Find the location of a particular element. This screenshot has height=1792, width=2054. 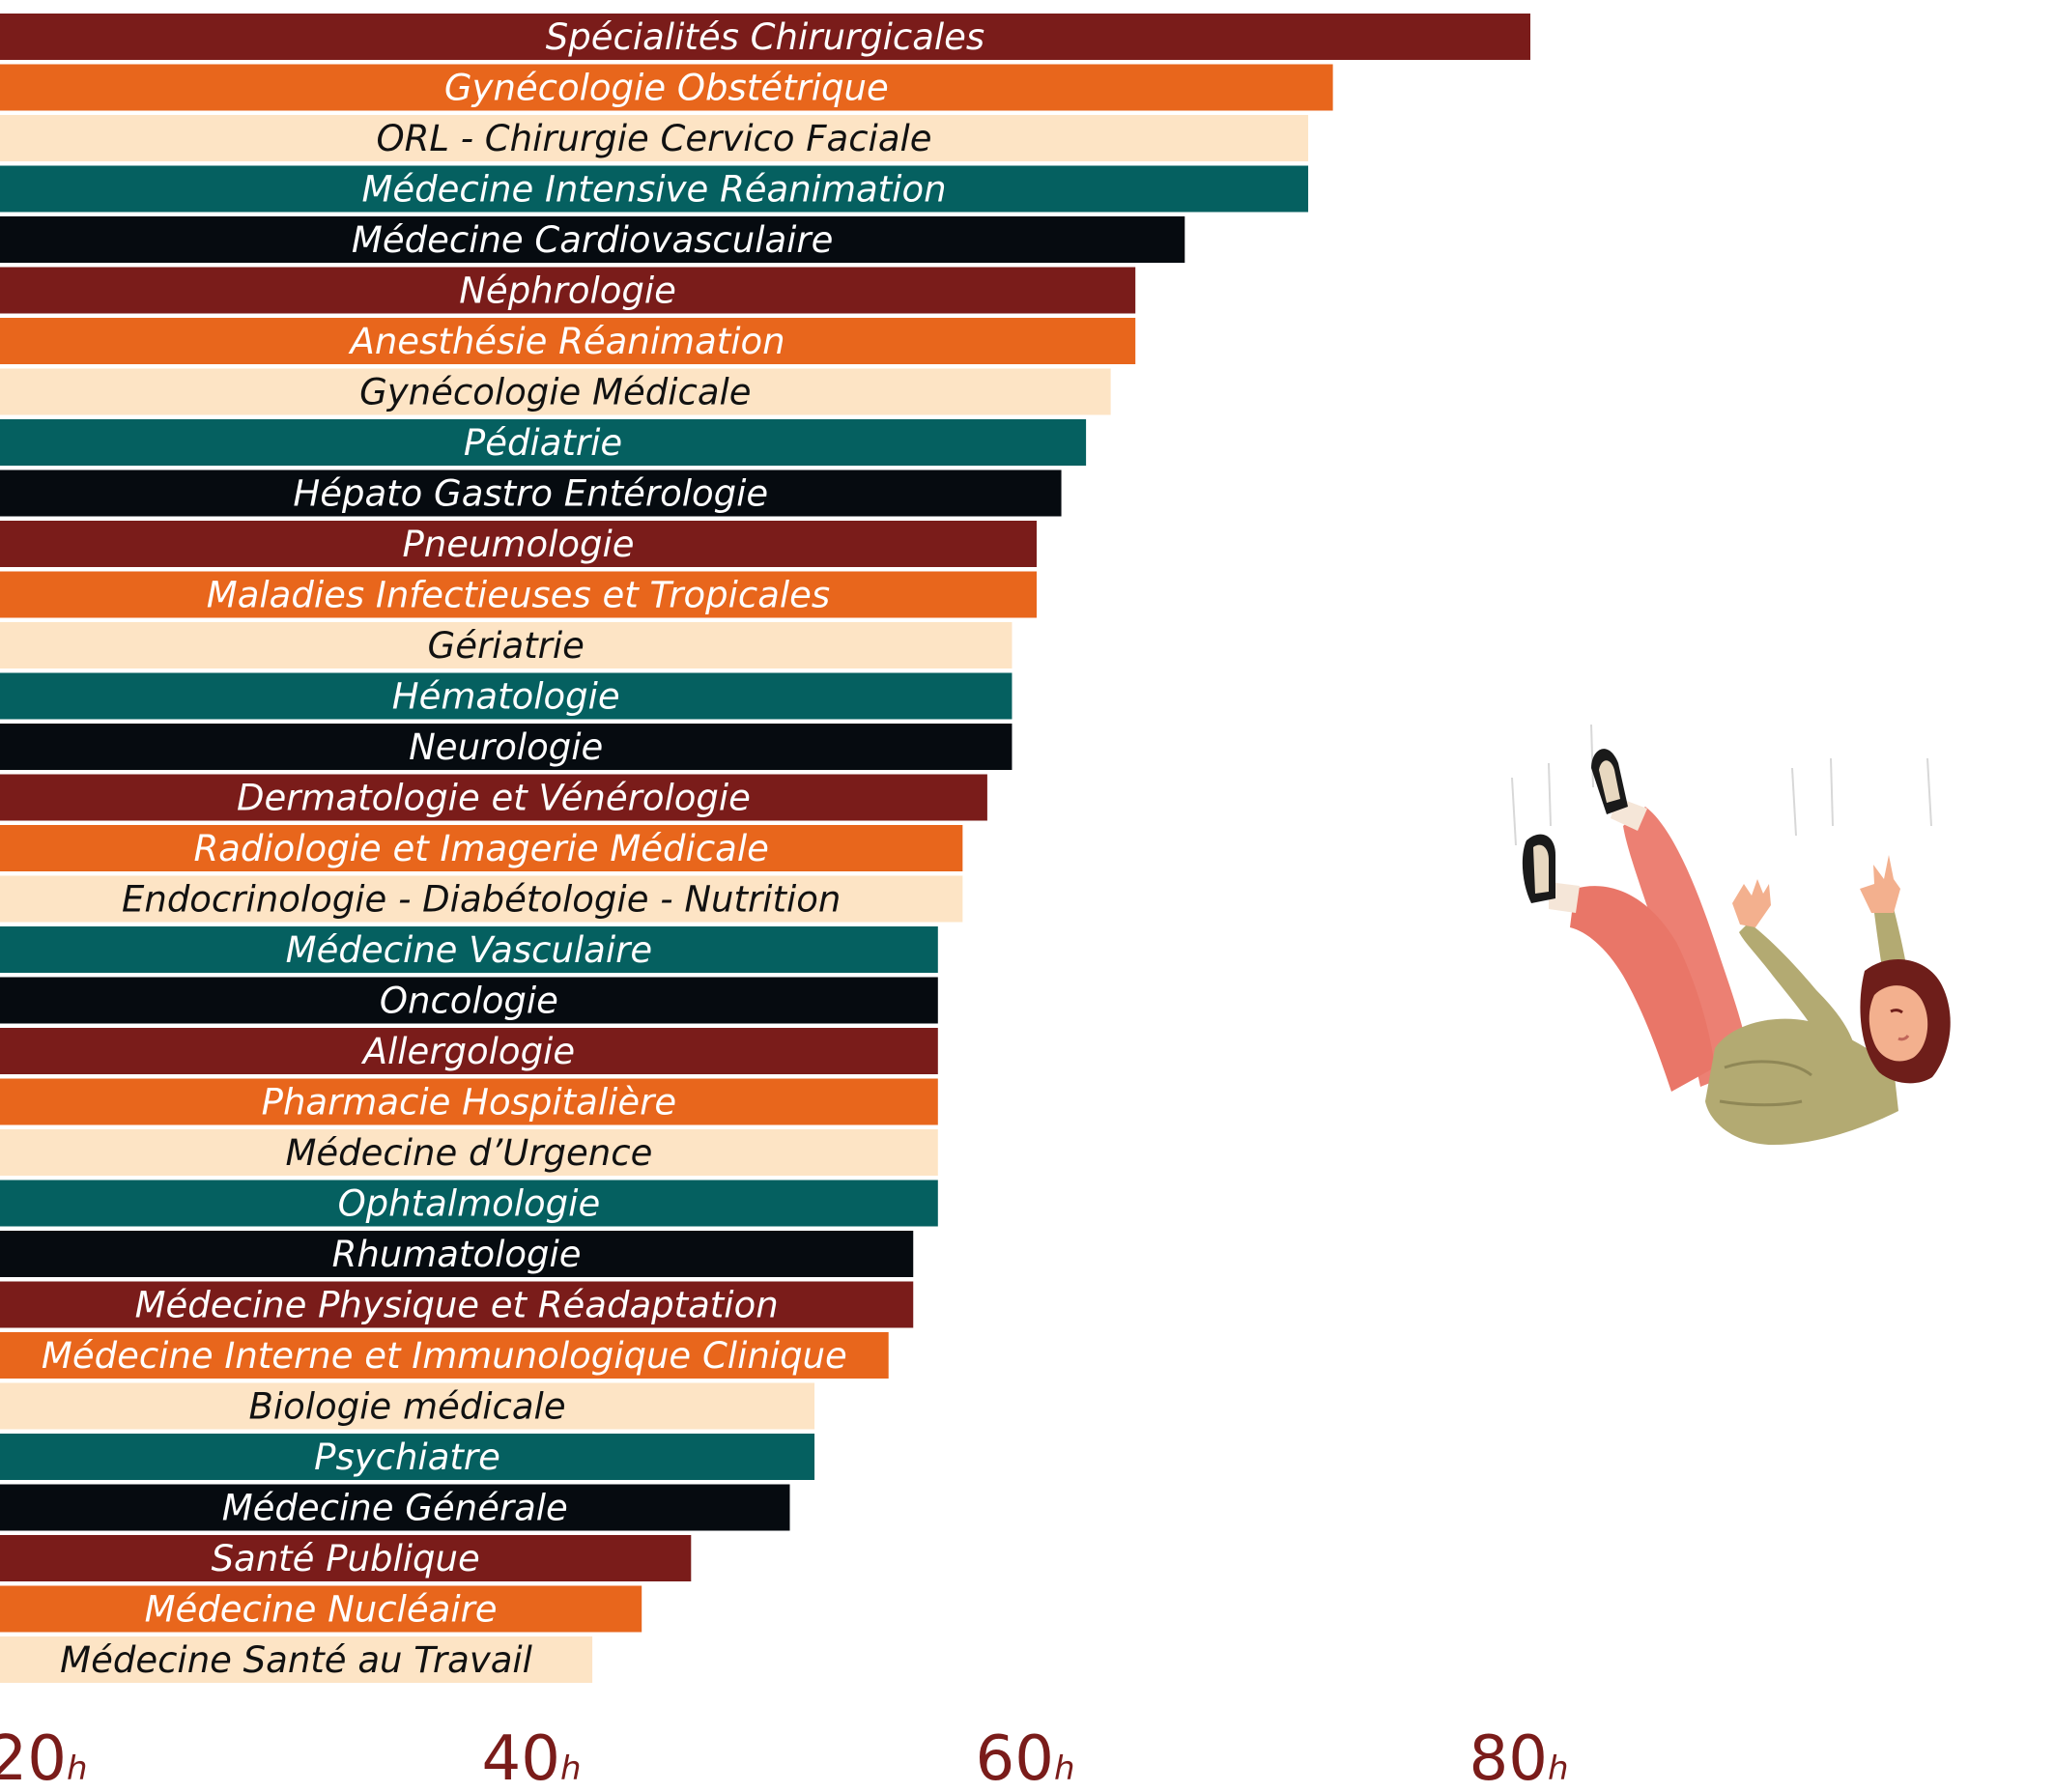

bar-label-9: Hépato Gastro Entérologie is located at coordinates (530, 494).